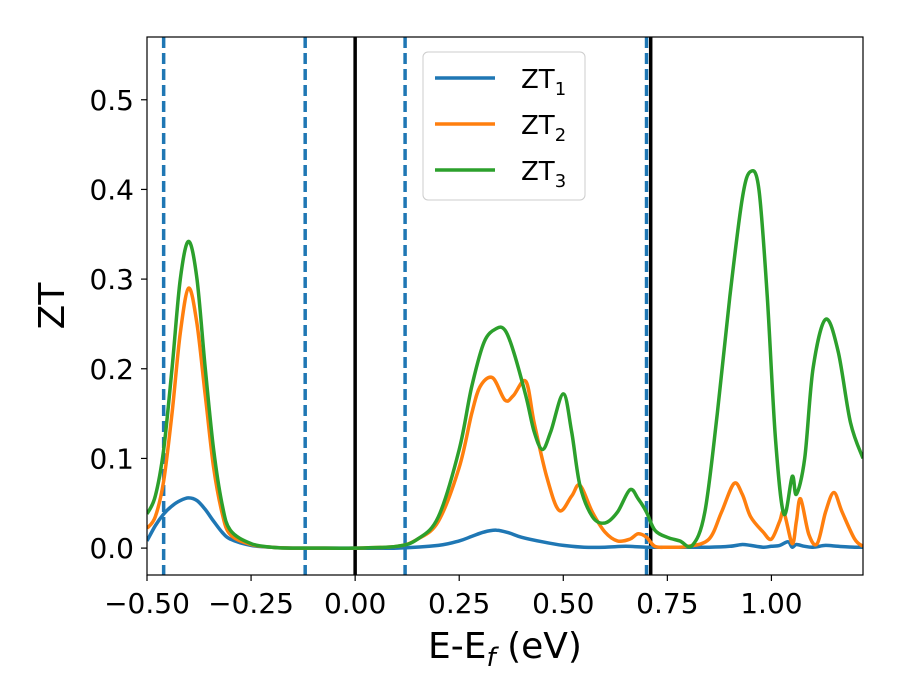 The image size is (900, 700). I want to click on x-axis-ticks: −0.50 −0.25 0.00 0.25 0.50 0.75 1.00, so click(453, 597).